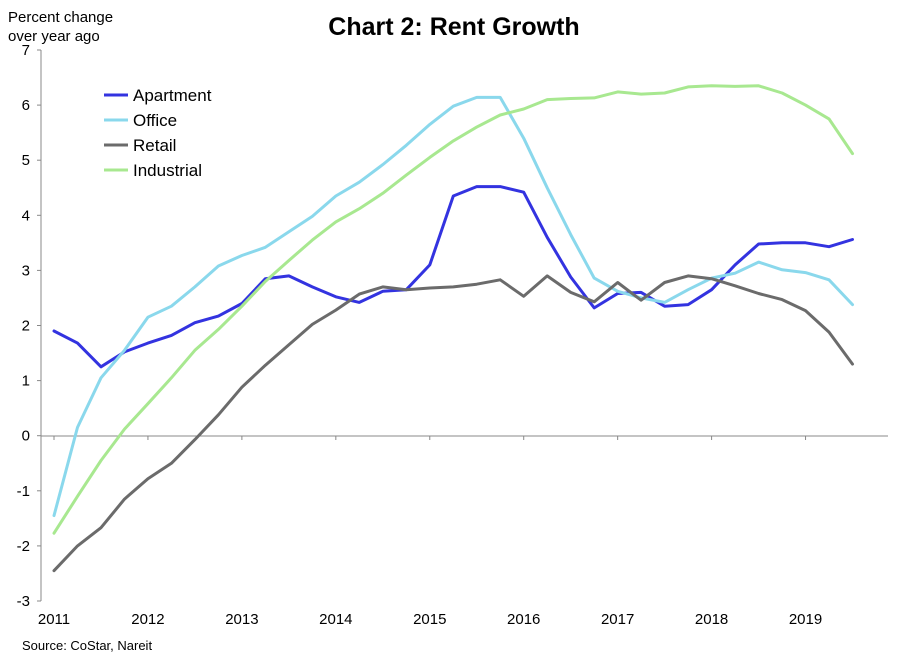 Image resolution: width=910 pixels, height=661 pixels. Describe the element at coordinates (167, 170) in the screenshot. I see `legend-label-industrial: Industrial` at that location.